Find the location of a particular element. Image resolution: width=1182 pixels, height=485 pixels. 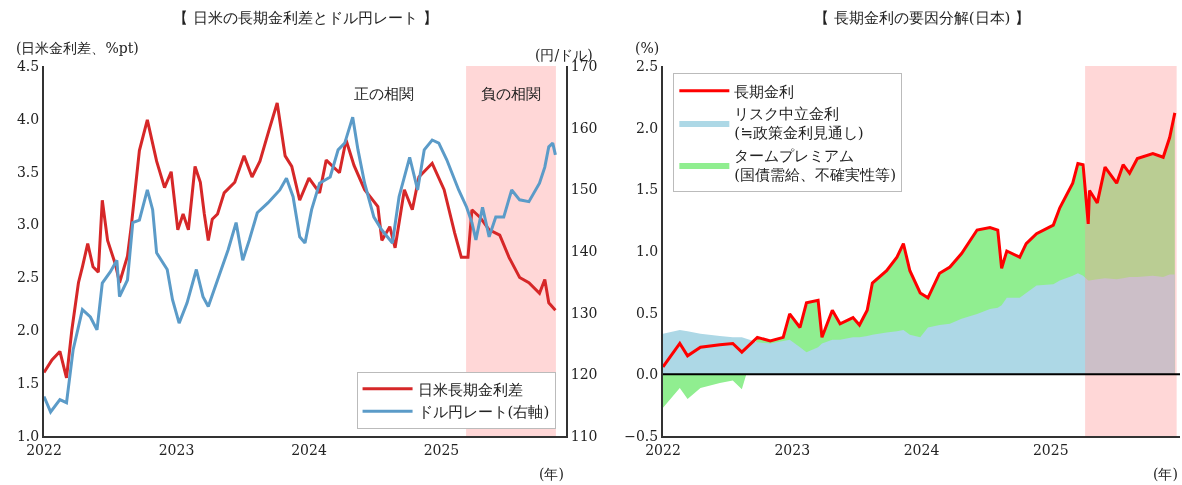

y-tick-label: 4.5 is located at coordinates (28, 65).